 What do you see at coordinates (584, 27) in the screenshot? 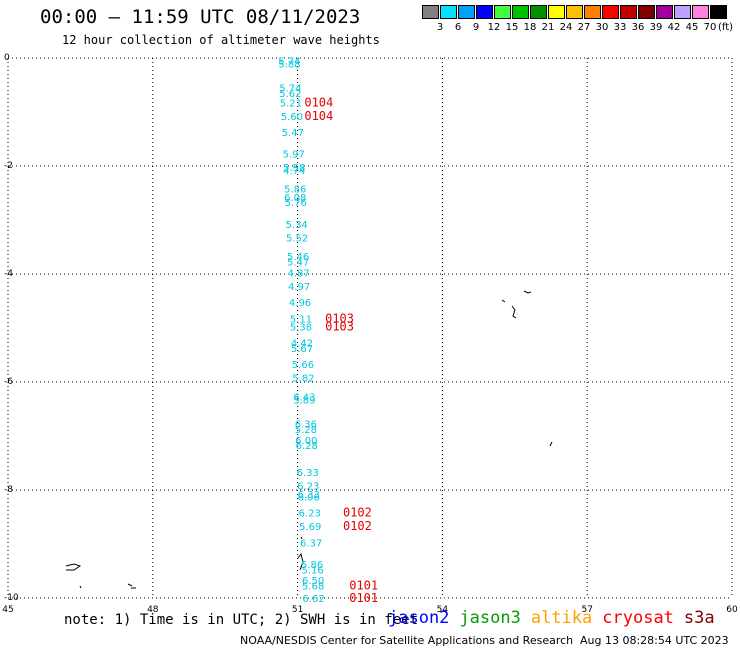
I see `legend-tick-label: 27` at bounding box center [584, 27].